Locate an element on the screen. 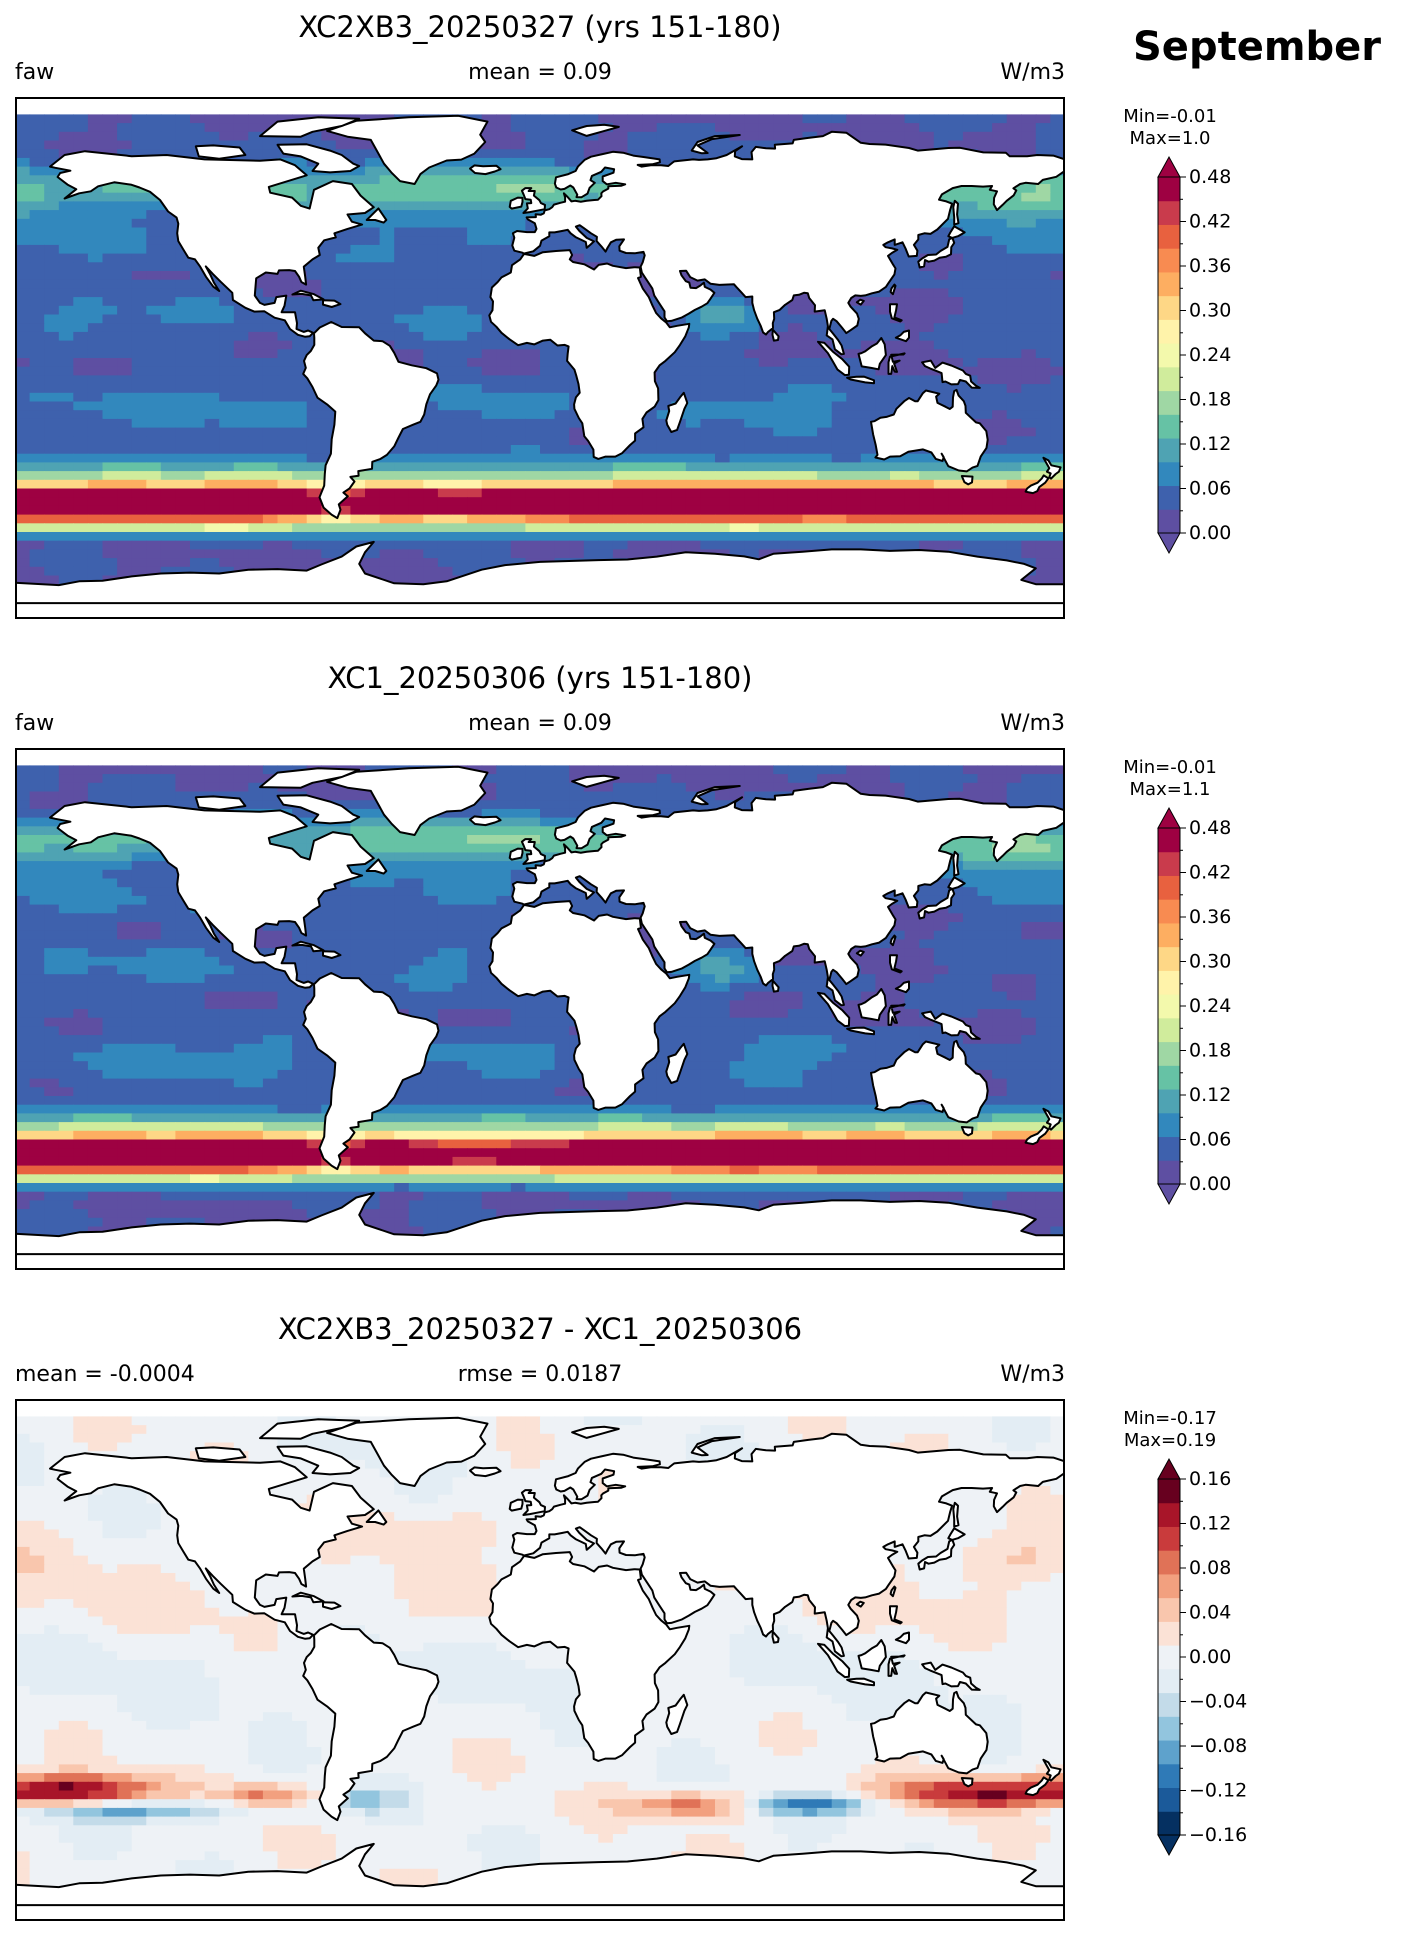 Image resolution: width=1405 pixels, height=1939 pixels. min-label: Min=-0.01 is located at coordinates (1170, 767).